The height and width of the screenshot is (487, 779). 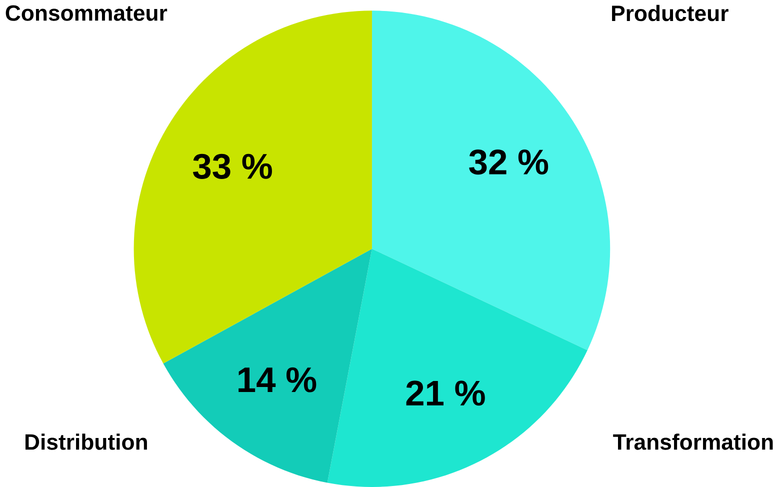 What do you see at coordinates (232, 166) in the screenshot?
I see `data-label: 33 %` at bounding box center [232, 166].